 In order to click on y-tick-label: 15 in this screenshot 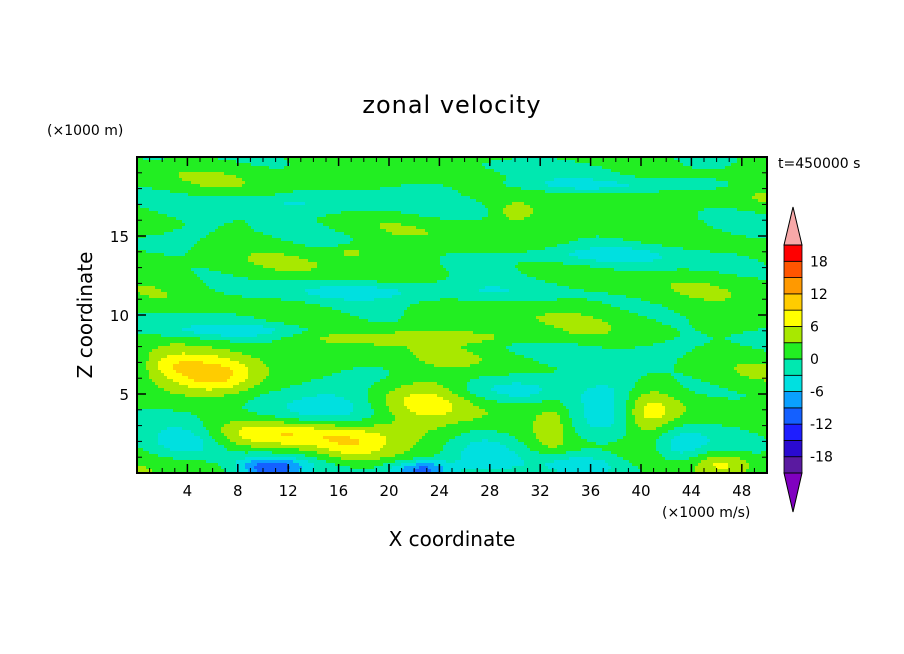, I will do `click(119, 237)`.